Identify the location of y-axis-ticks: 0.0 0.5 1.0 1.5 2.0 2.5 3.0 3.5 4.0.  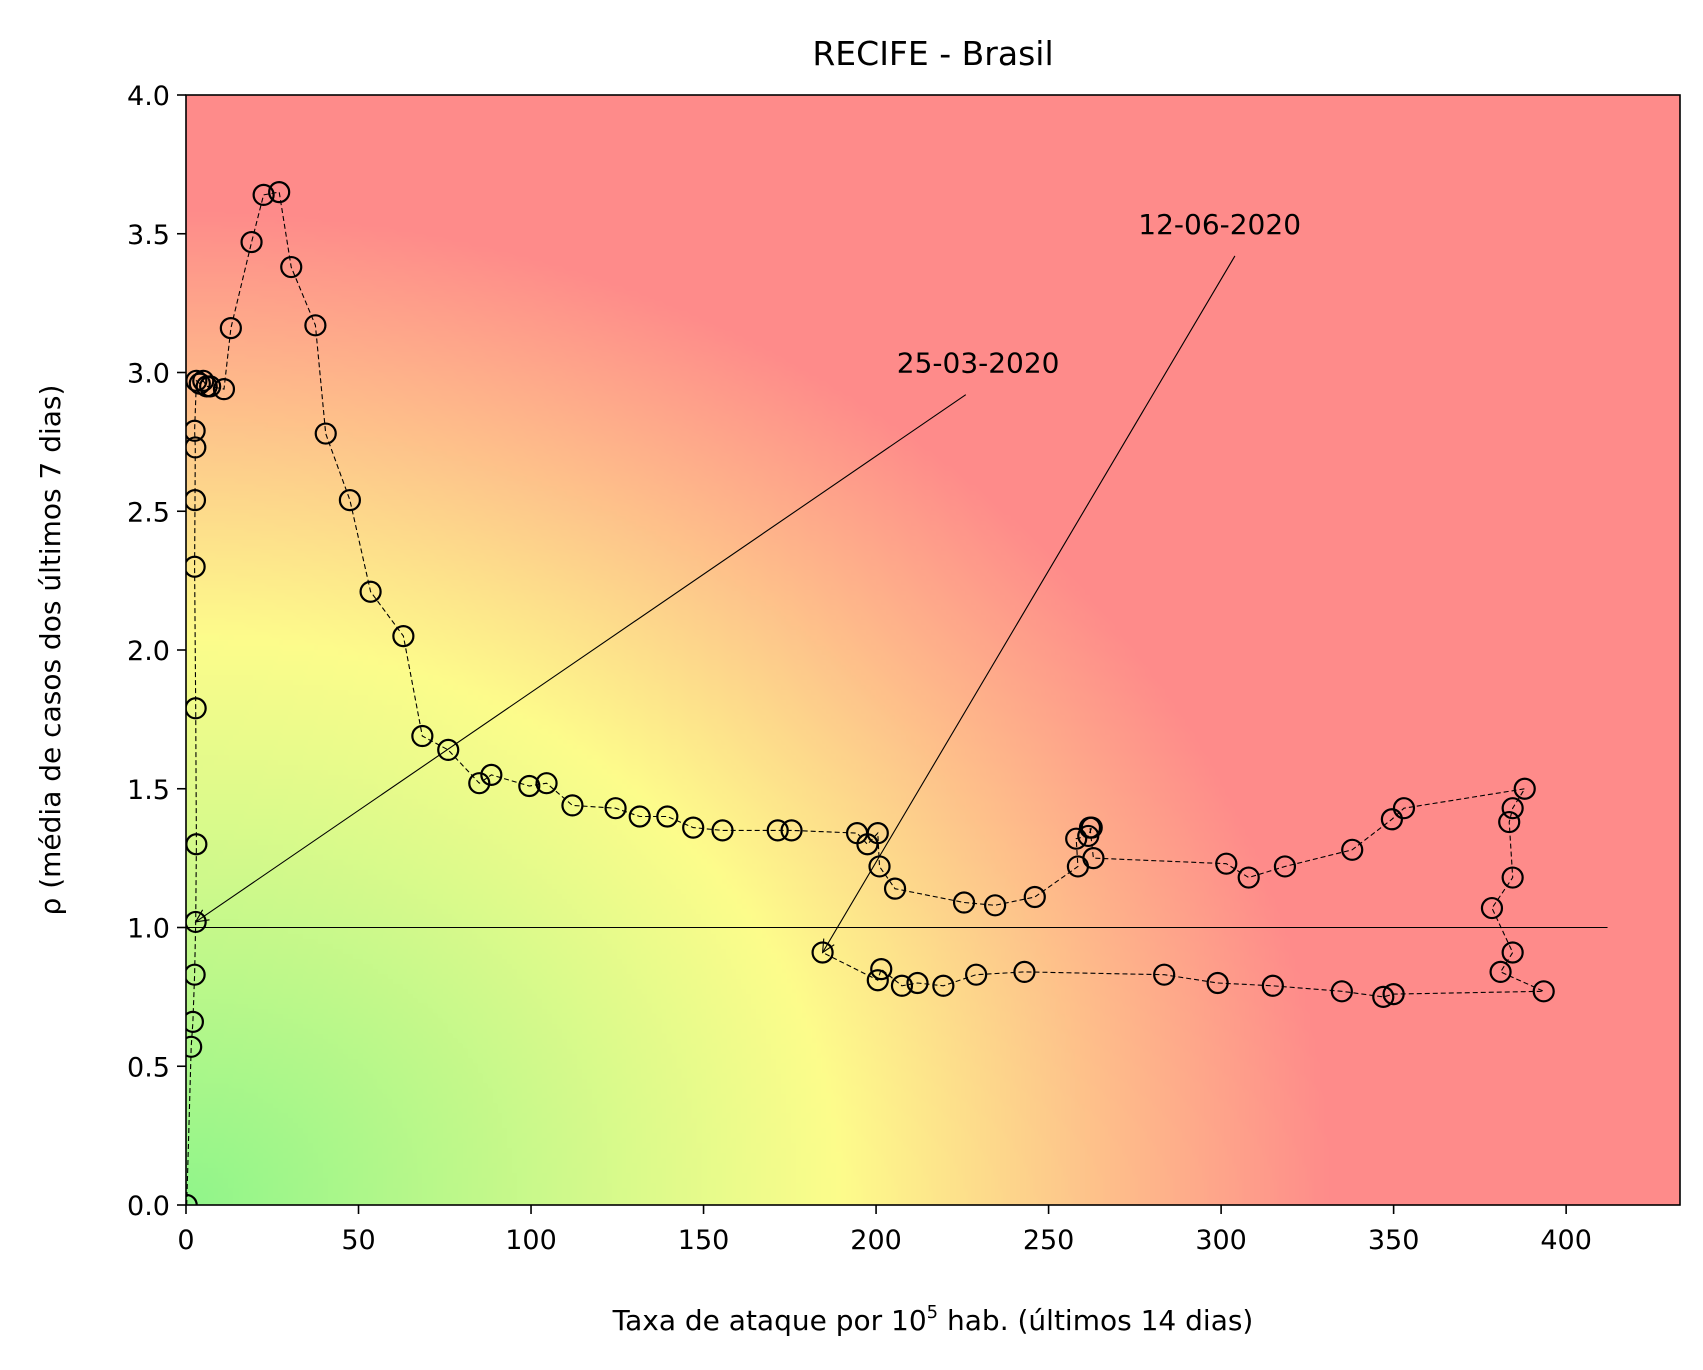
(156, 651).